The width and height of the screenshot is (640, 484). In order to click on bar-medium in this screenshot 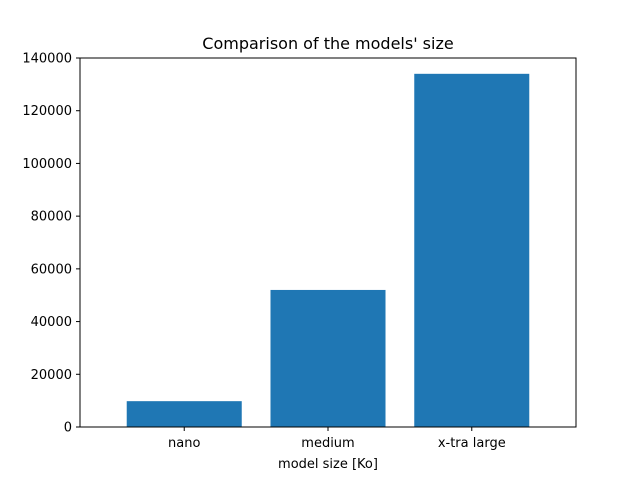, I will do `click(328, 358)`.